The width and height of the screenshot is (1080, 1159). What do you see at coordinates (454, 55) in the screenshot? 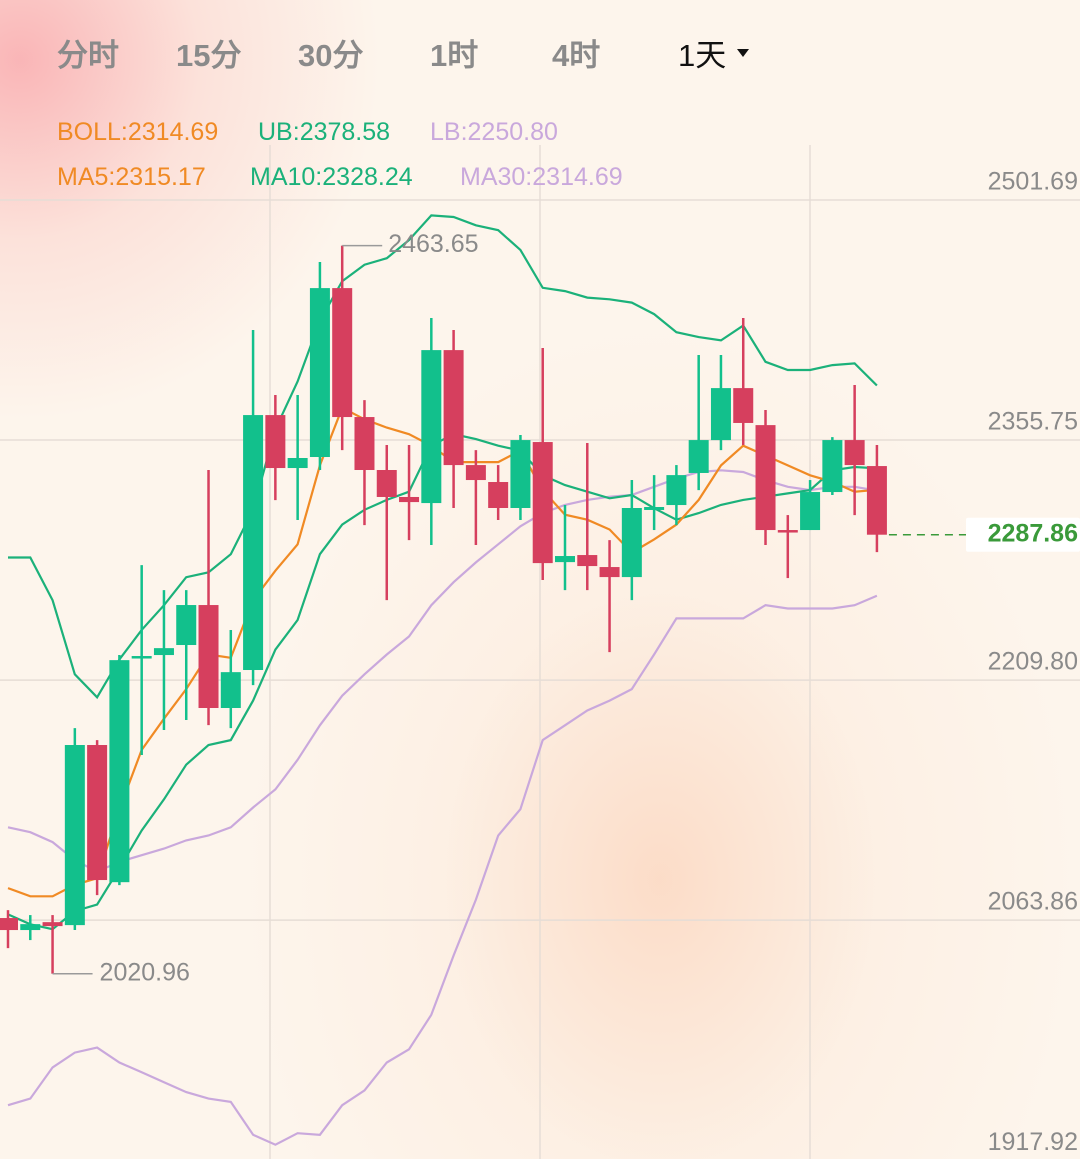
I see `tab: 1时` at bounding box center [454, 55].